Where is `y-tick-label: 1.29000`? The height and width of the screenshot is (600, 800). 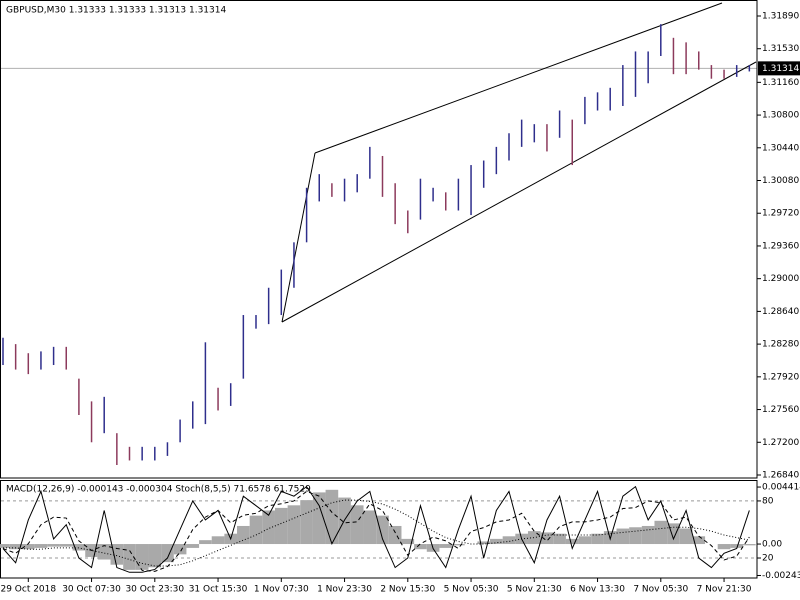
y-tick-label: 1.29000 is located at coordinates (780, 279).